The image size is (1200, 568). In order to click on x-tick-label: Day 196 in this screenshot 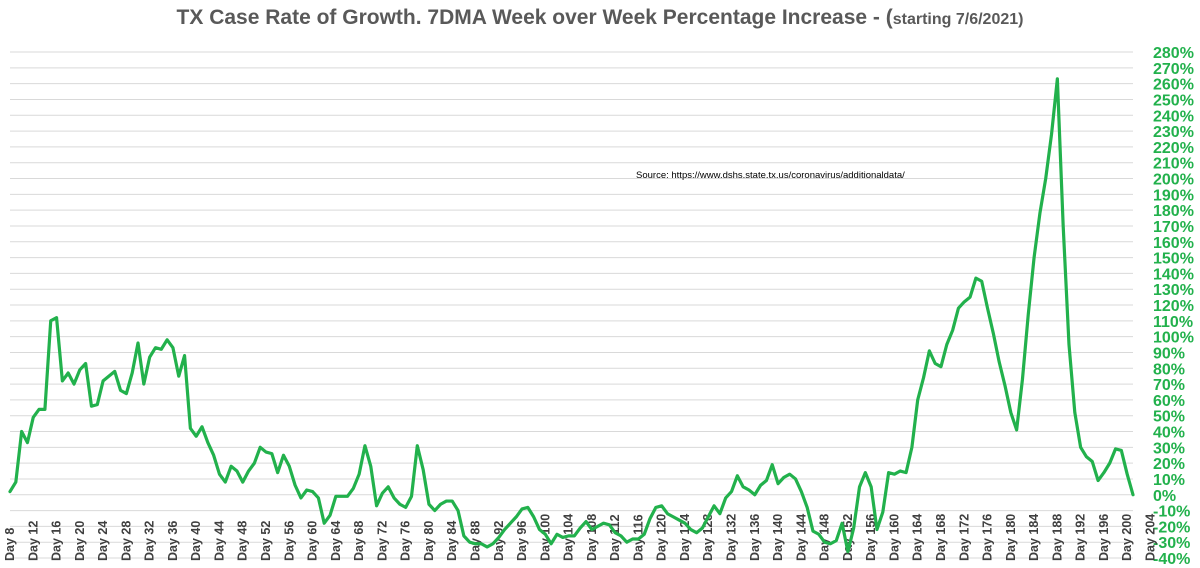, I will do `click(1104, 537)`.